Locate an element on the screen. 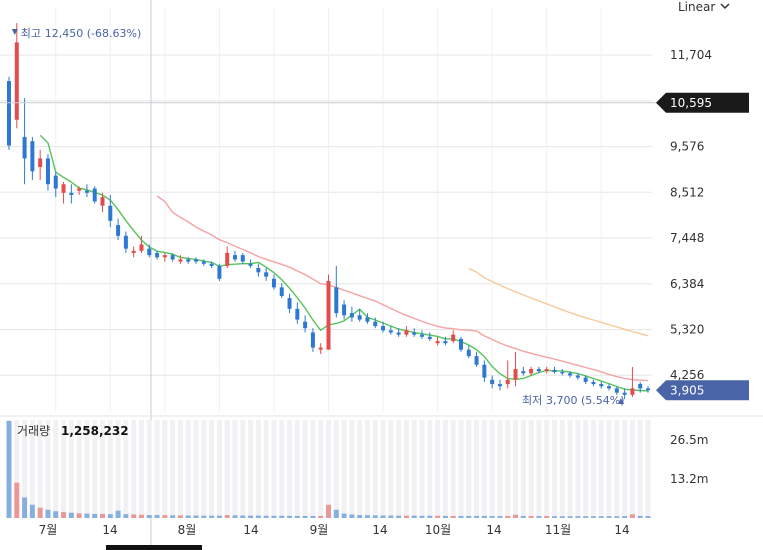 The height and width of the screenshot is (550, 763). price-y-tick-label: 6,384 is located at coordinates (687, 284).